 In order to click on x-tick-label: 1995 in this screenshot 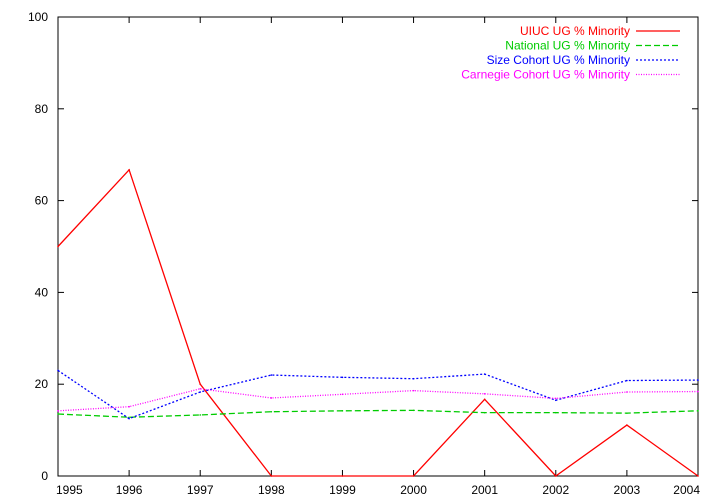, I will do `click(69, 490)`.